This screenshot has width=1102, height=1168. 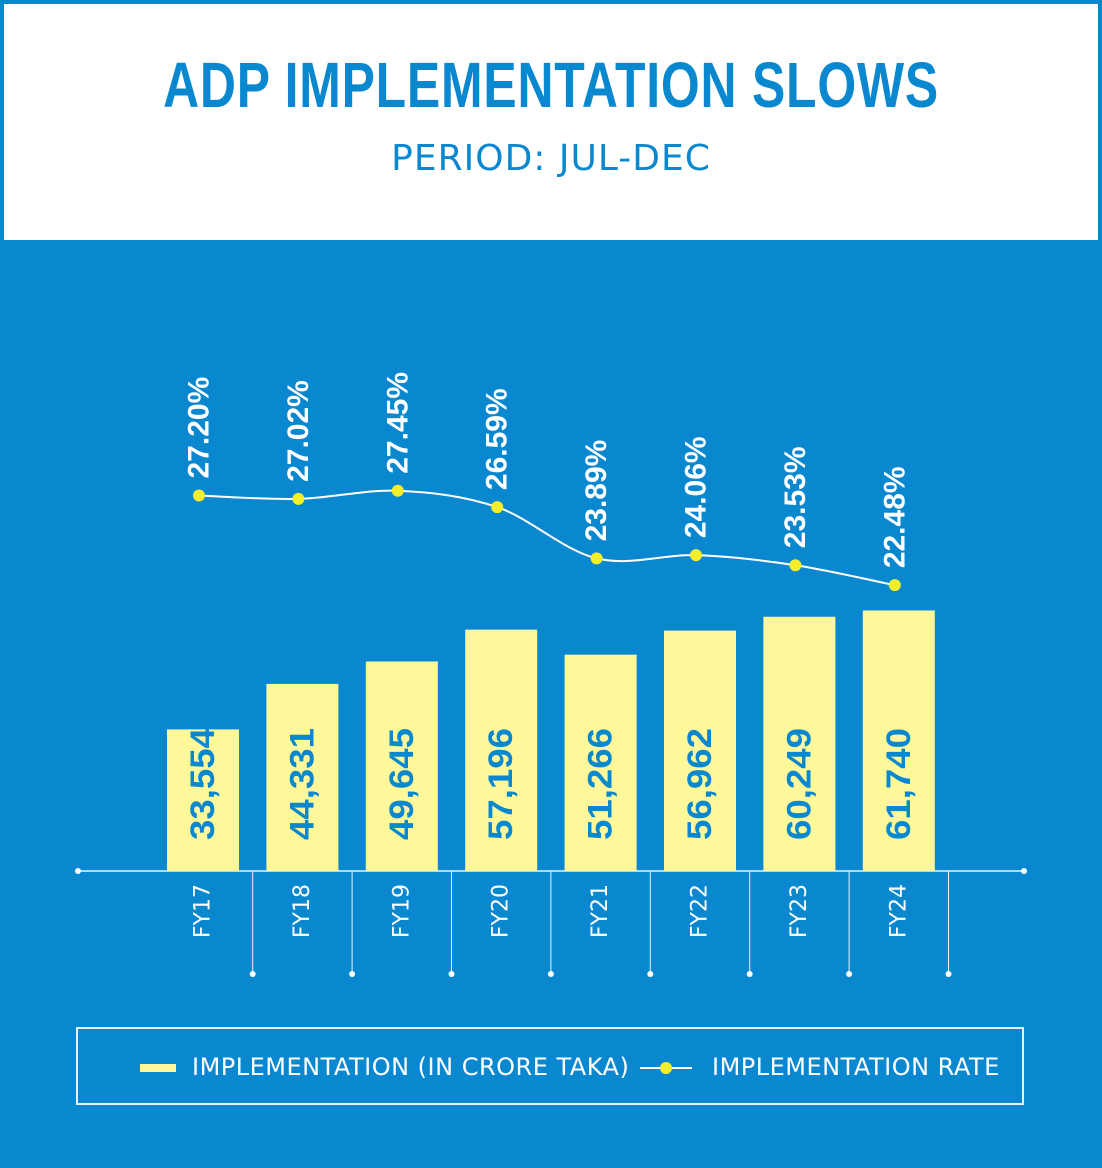 I want to click on bar-value-label: 51,266, so click(x=601, y=784).